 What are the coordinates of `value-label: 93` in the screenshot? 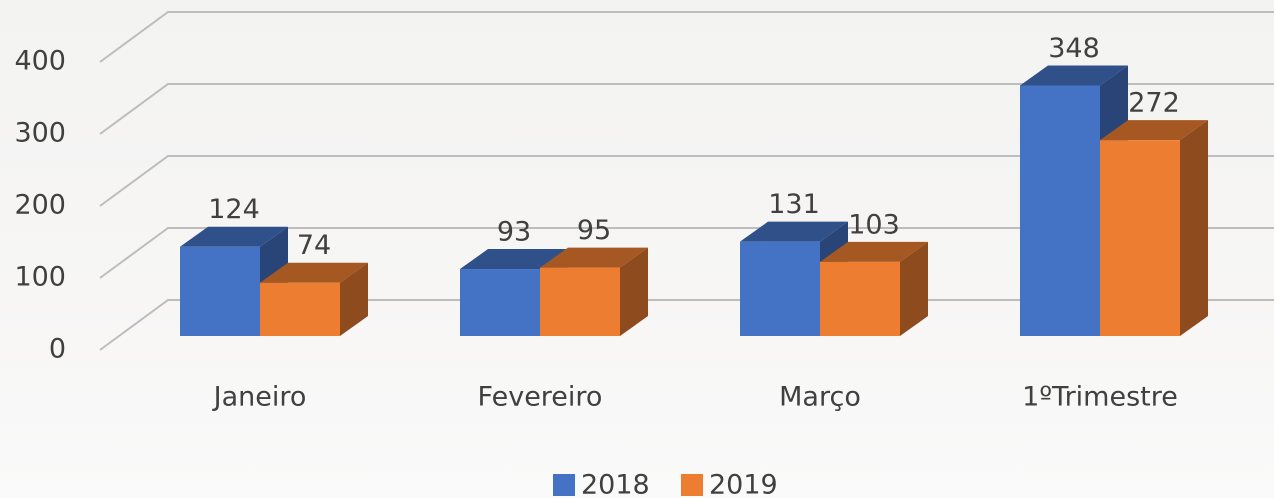 It's located at (514, 232).